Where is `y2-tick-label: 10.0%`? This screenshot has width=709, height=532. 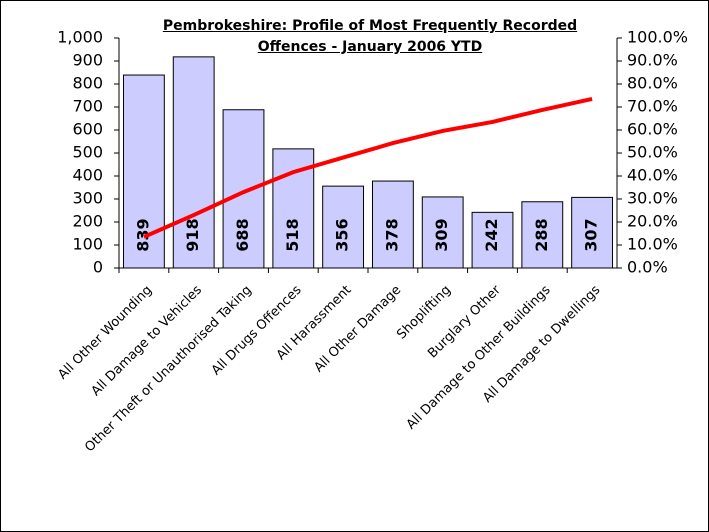 y2-tick-label: 10.0% is located at coordinates (652, 244).